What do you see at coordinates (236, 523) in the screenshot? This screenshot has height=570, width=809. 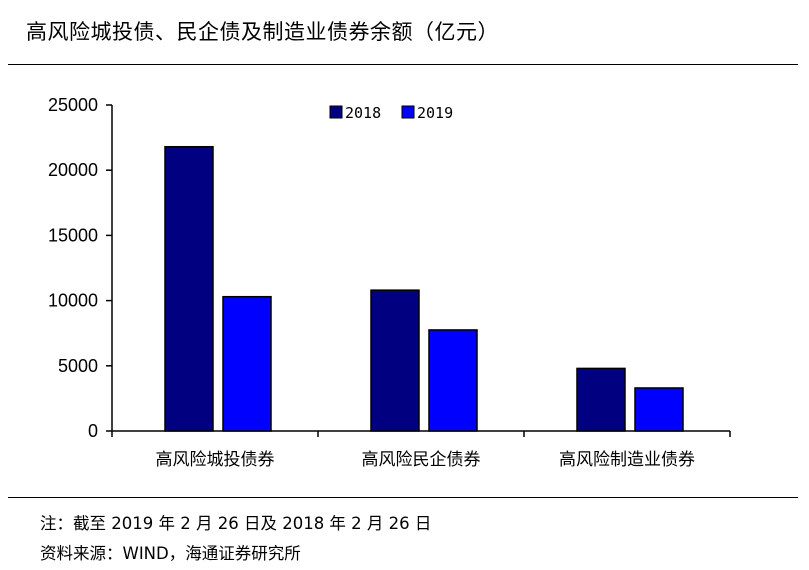 I see `chart-note: 注：截至 2019 年 2 月 26 日及 2018 年 2 月 26 日` at bounding box center [236, 523].